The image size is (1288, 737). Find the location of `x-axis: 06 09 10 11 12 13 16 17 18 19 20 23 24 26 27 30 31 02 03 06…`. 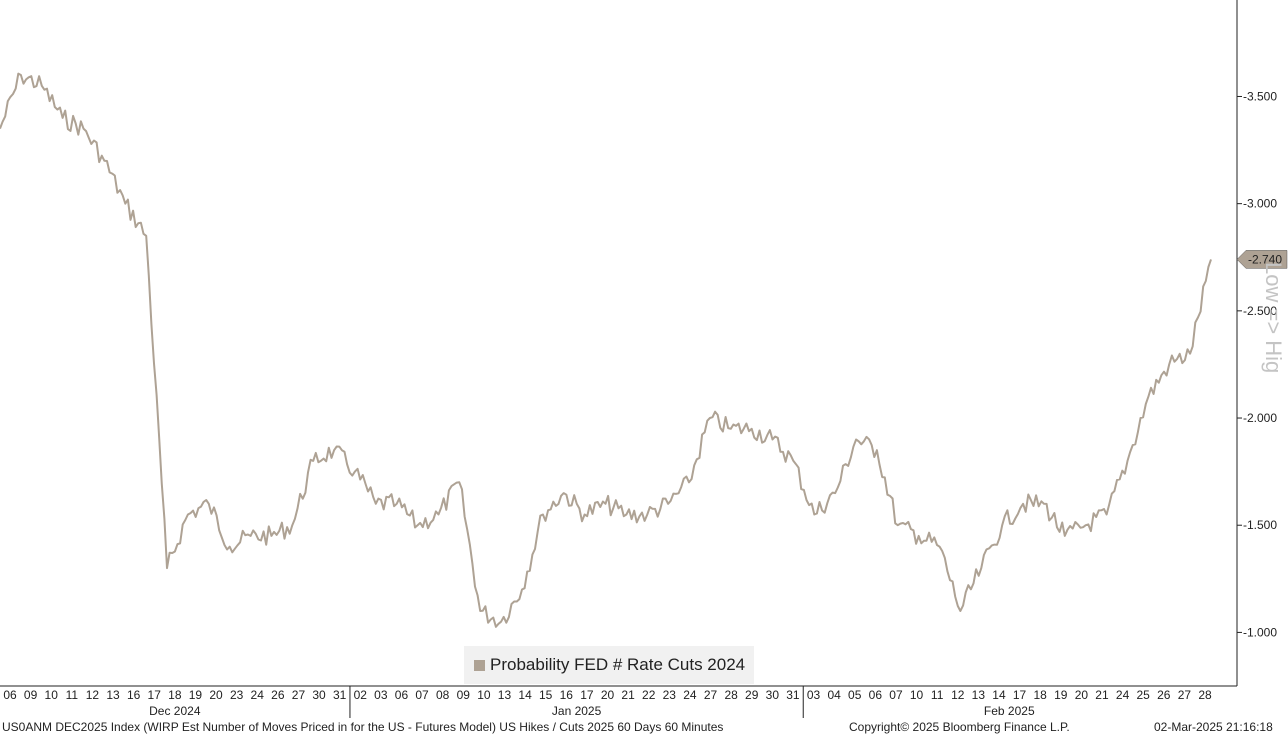

x-axis: 06 09 10 11 12 13 16 17 18 19 20 23 24 26 27 30 31 02 03 06… is located at coordinates (607, 702).